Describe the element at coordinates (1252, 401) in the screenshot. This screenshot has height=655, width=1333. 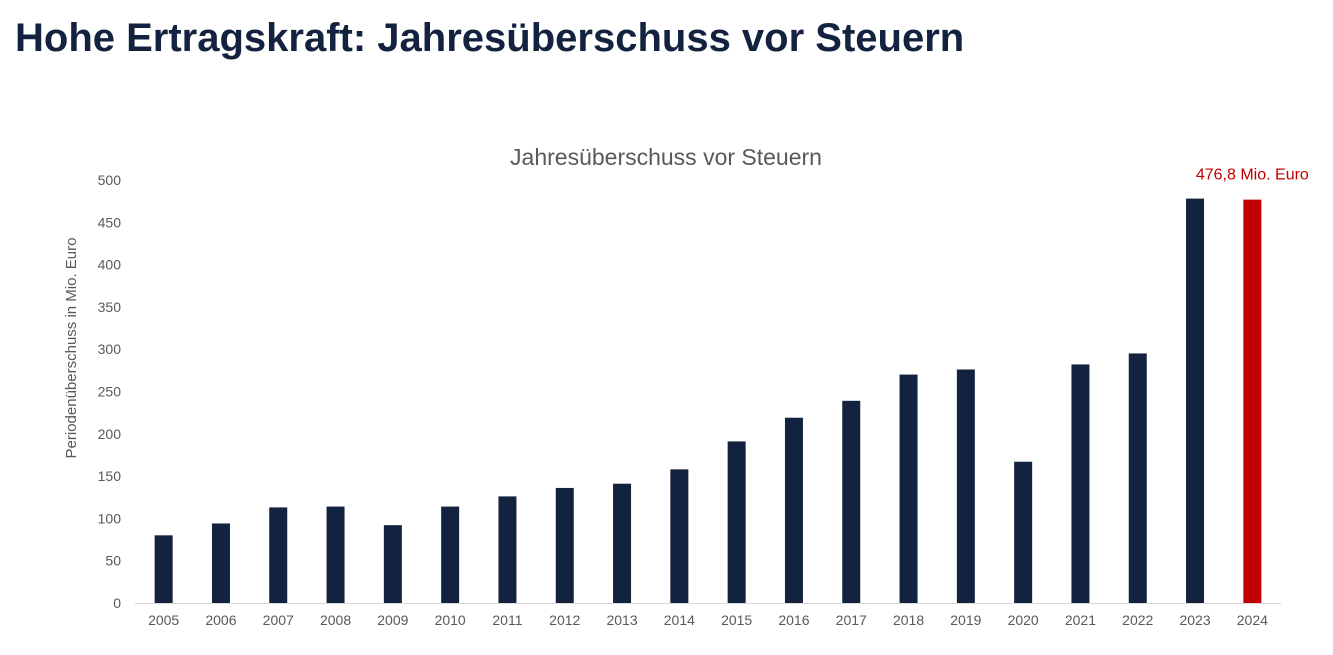
I see `bar-2024` at that location.